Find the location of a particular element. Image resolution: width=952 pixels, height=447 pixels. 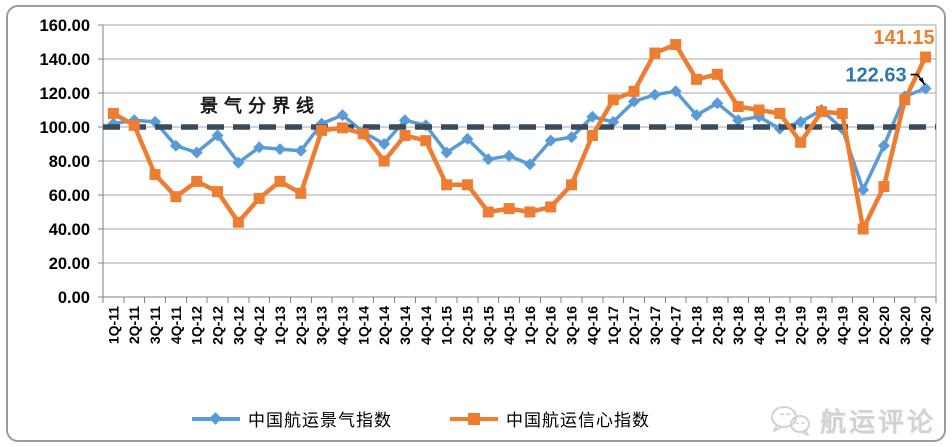

y-tick-label: 140.00 is located at coordinates (65, 60).